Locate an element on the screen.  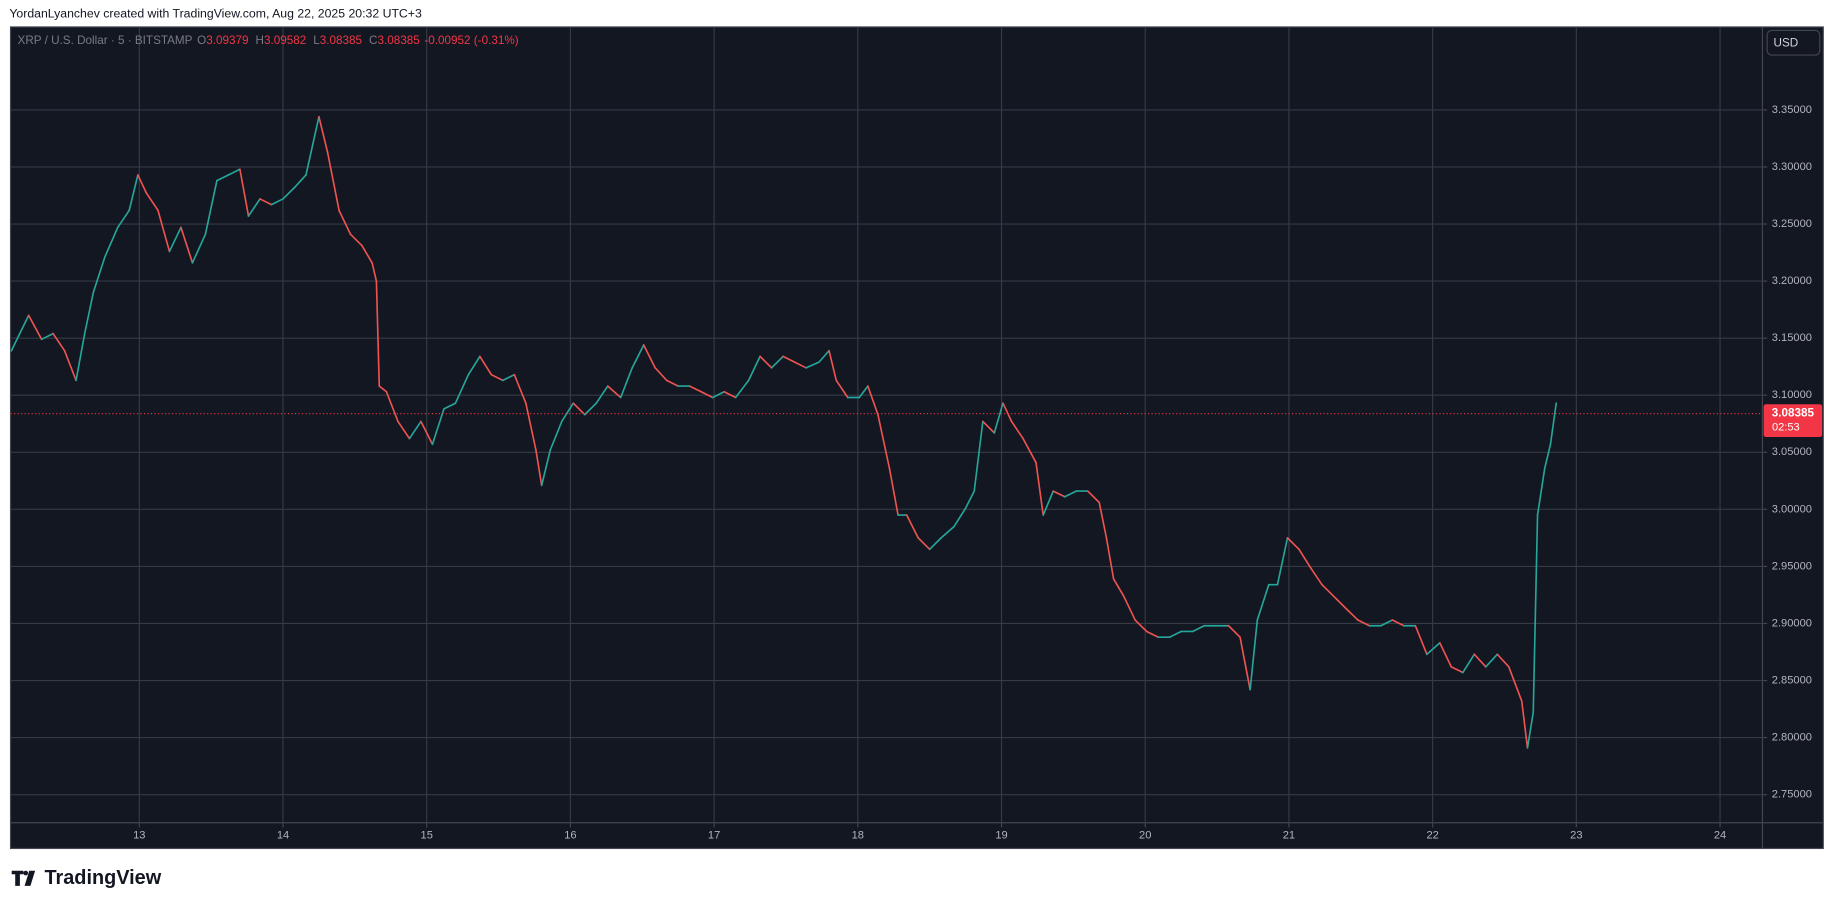
countdown: 02:53 is located at coordinates (1786, 428).